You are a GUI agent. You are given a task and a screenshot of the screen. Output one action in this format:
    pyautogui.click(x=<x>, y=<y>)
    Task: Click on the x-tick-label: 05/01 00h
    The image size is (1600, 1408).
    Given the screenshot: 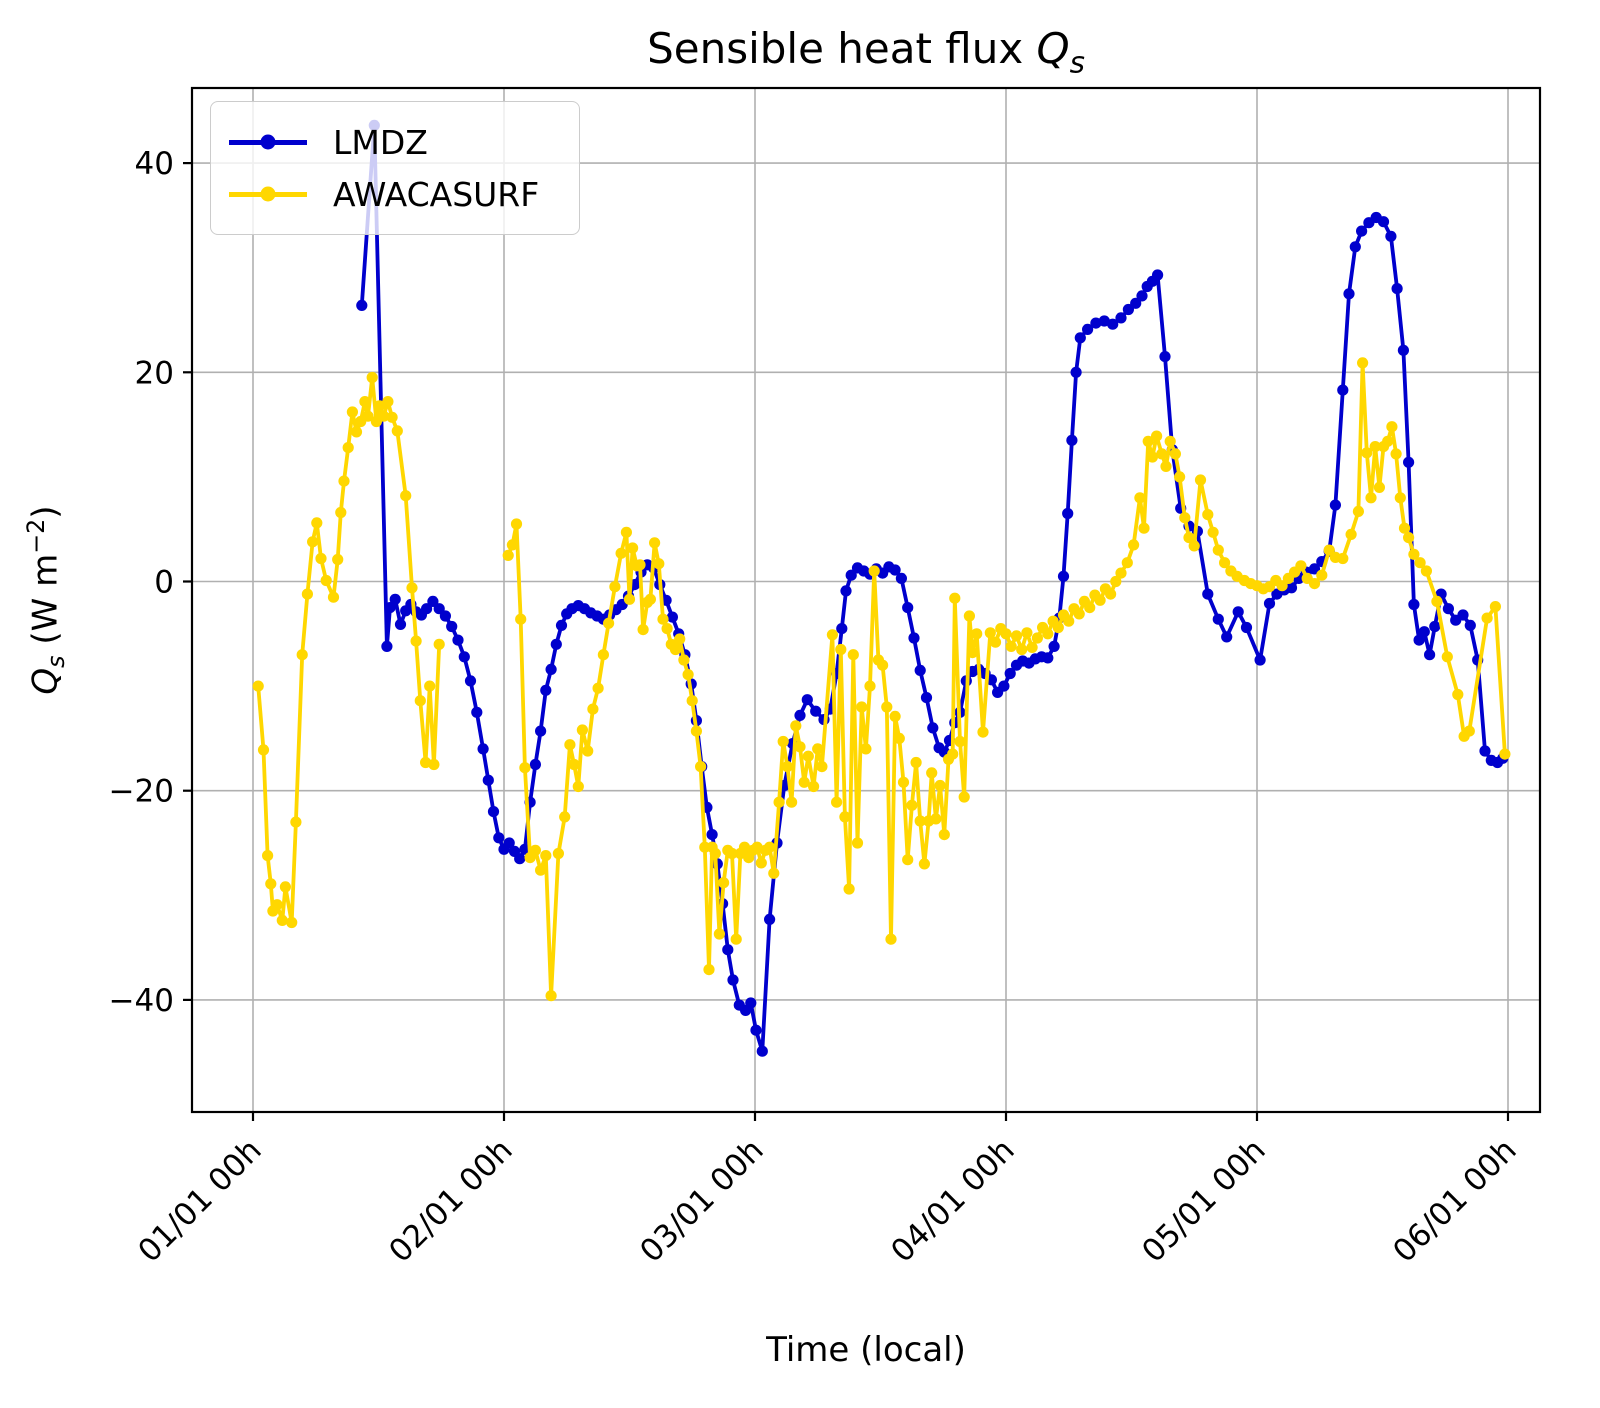 What is the action you would take?
    pyautogui.click(x=1203, y=1200)
    